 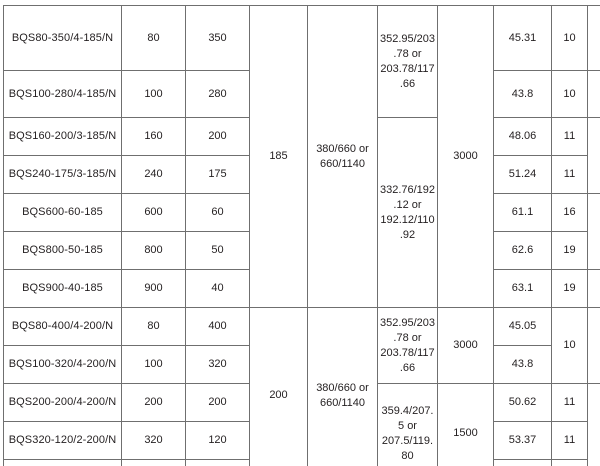 I want to click on cell-weight: 47.97, so click(x=522, y=462).